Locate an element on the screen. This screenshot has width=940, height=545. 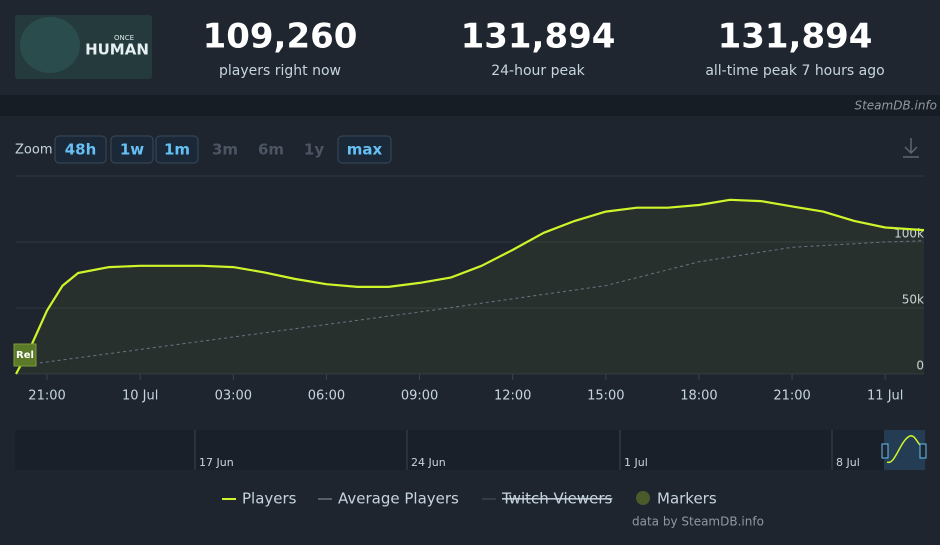
zoom-button-label: 1w is located at coordinates (132, 150).